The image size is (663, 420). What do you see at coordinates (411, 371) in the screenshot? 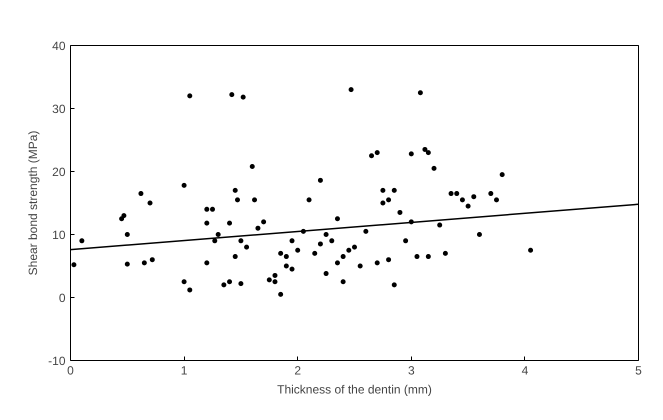
I see `x-tick-label: 3` at bounding box center [411, 371].